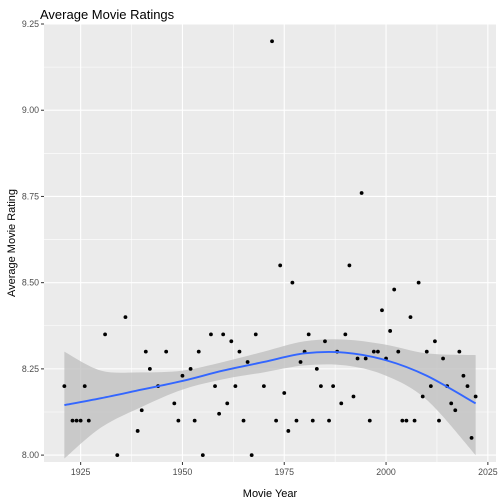  I want to click on x-tick-label: 1975, so click(284, 472).